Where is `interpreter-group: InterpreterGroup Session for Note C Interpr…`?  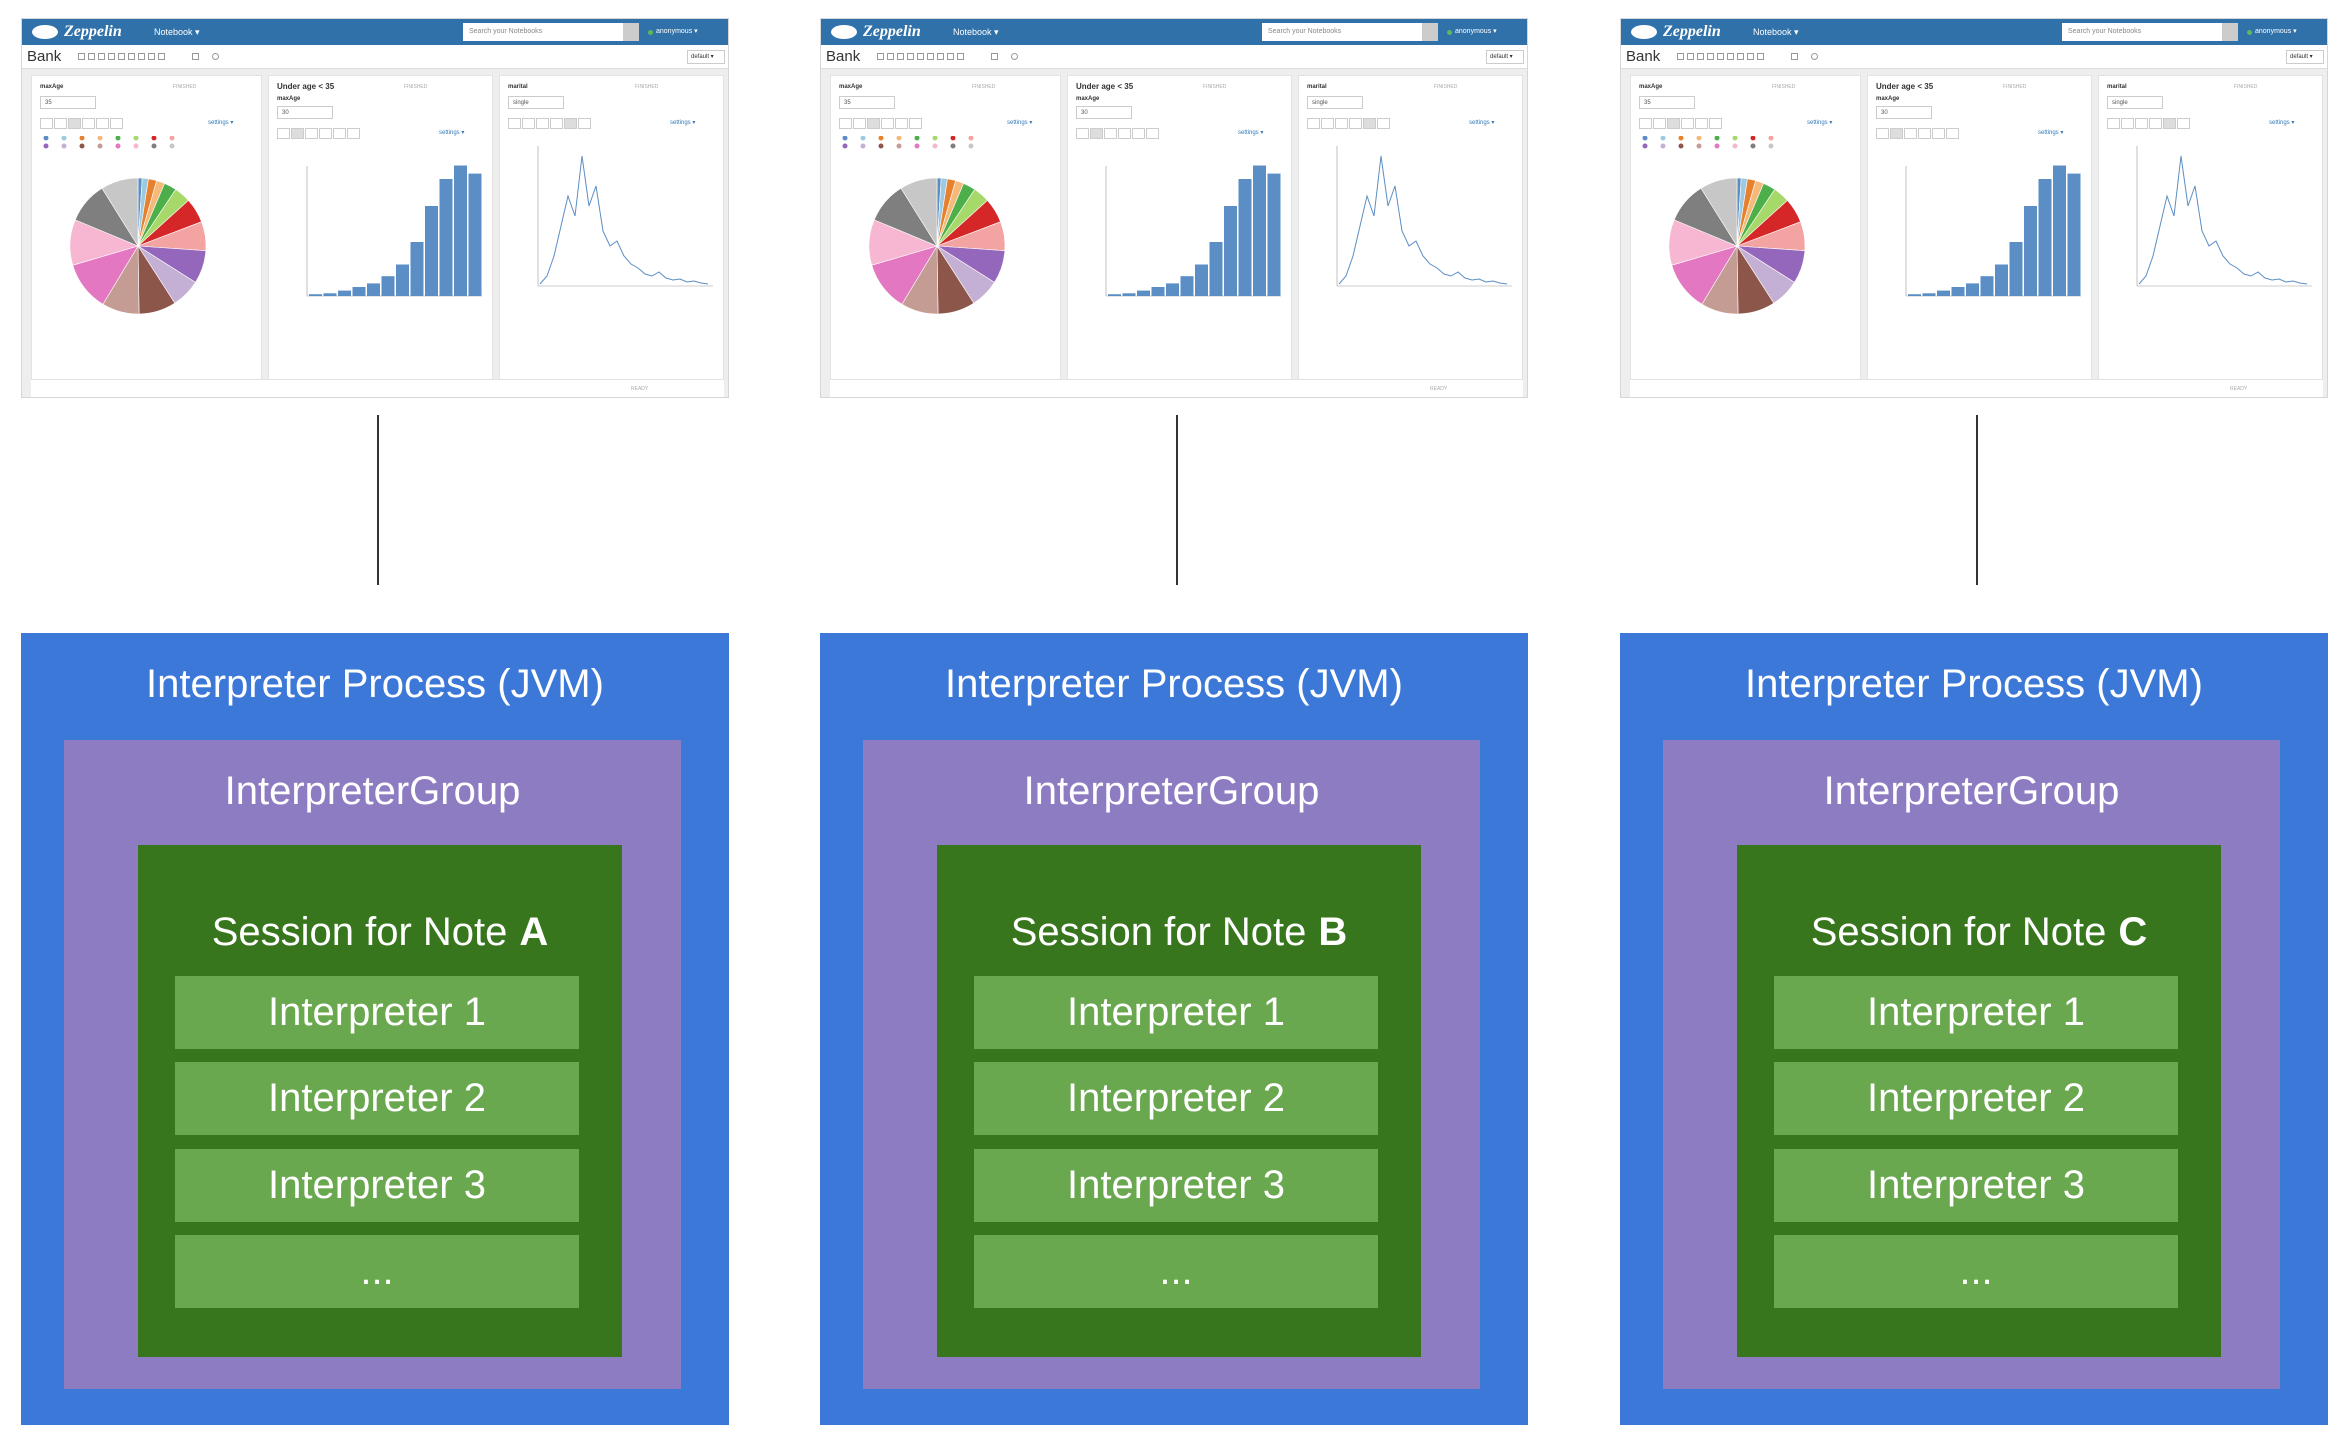 interpreter-group: InterpreterGroup Session for Note C Interpr… is located at coordinates (1971, 1064).